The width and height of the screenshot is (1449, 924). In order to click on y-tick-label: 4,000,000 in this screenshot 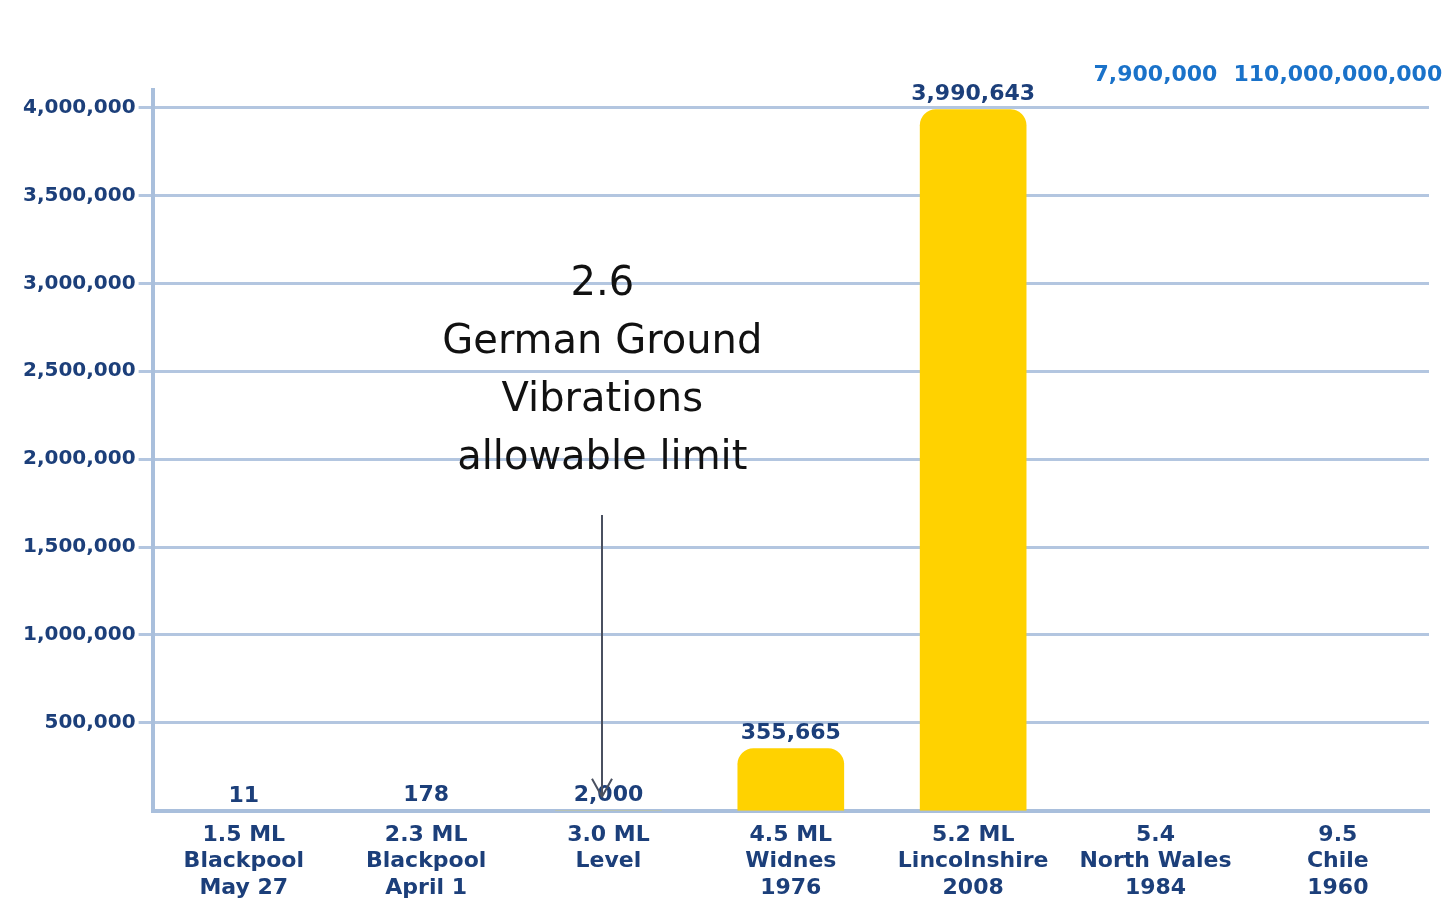, I will do `click(79, 105)`.